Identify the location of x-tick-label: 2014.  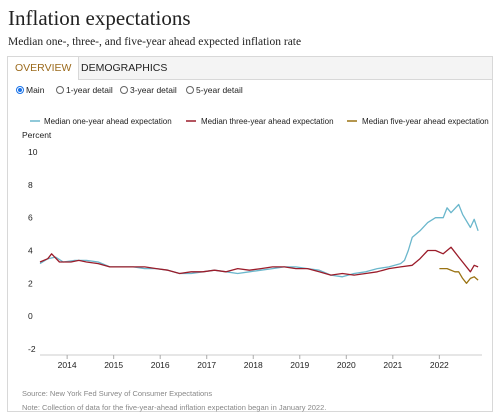
(67, 365).